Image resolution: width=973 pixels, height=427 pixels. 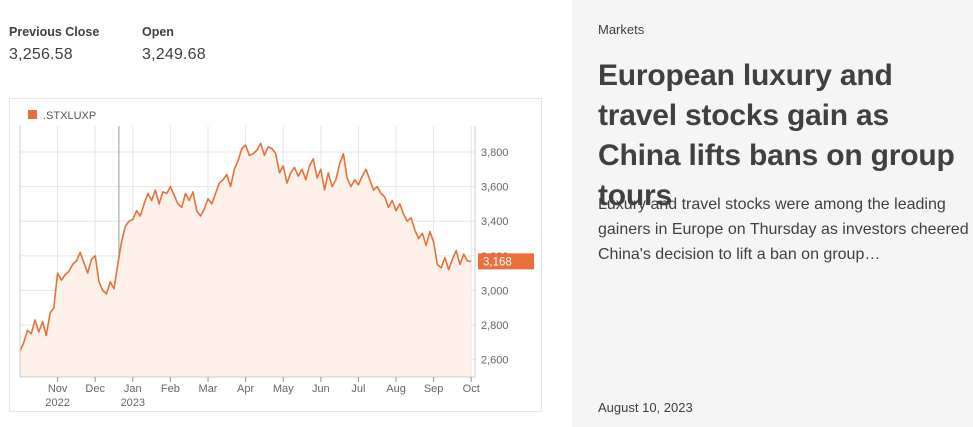 What do you see at coordinates (495, 222) in the screenshot?
I see `y-tick-label: 3,400` at bounding box center [495, 222].